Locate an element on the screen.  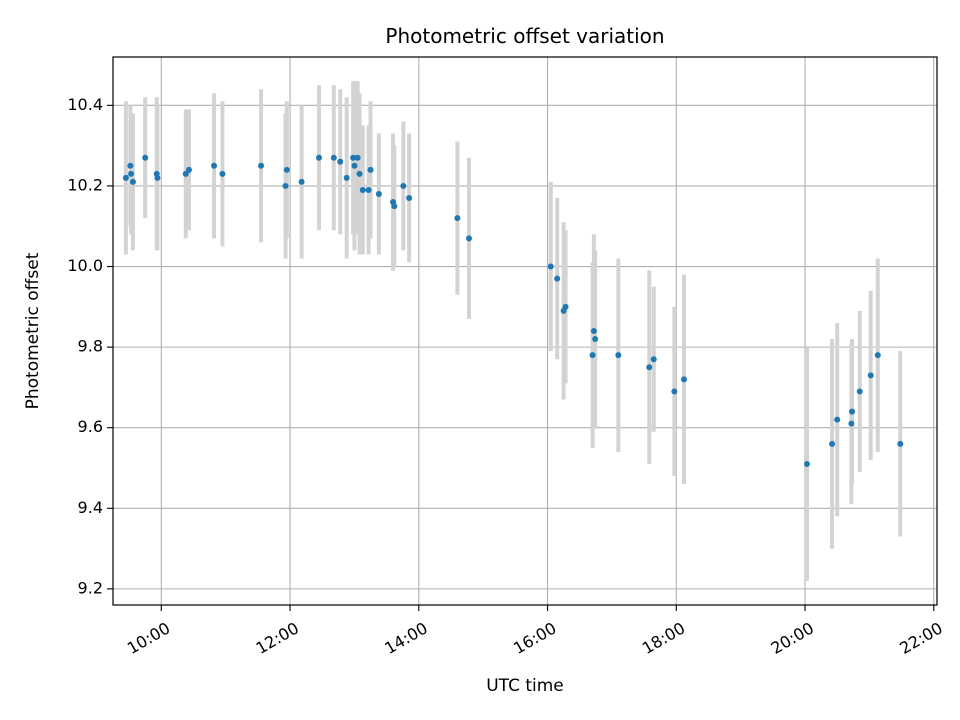
x-axis-label: UTC time is located at coordinates (525, 686).